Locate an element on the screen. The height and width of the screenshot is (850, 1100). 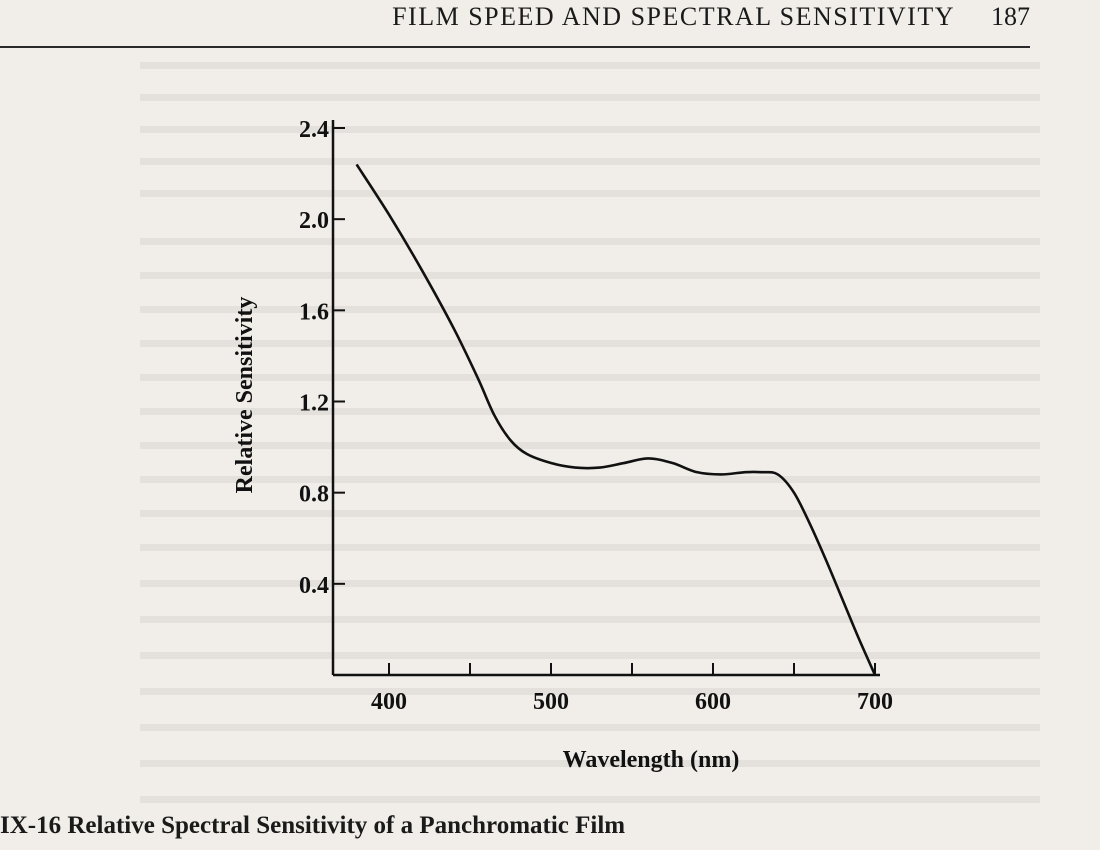
x-tick-label: 600 is located at coordinates (713, 702).